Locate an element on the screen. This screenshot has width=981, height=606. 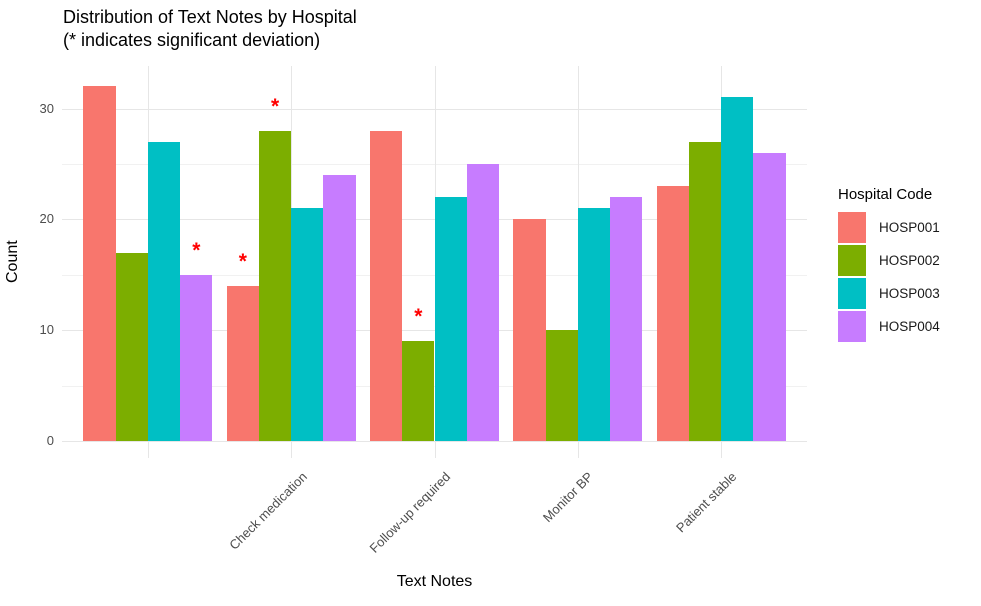
legend-label: HOSP003 is located at coordinates (909, 293).